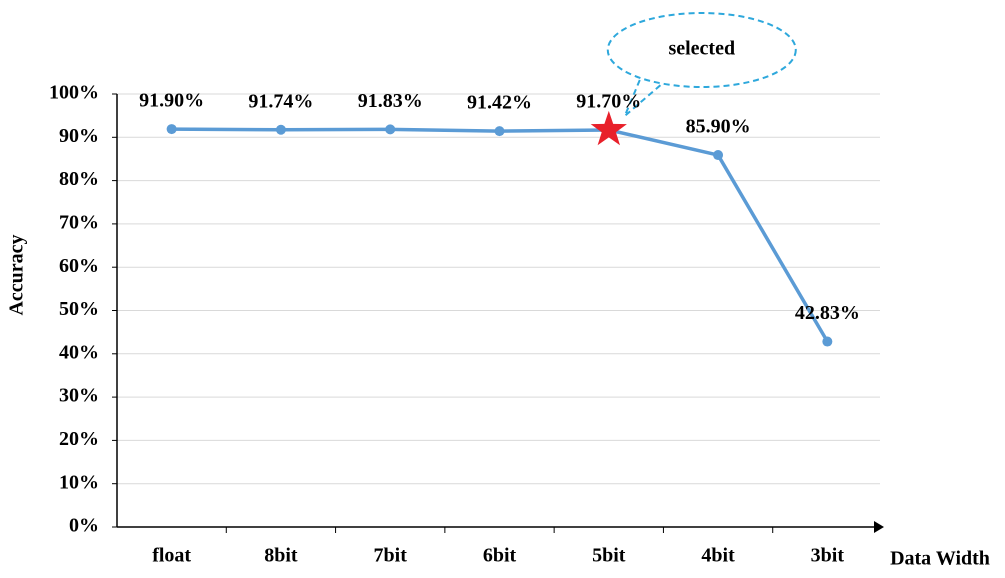 The image size is (1005, 578). What do you see at coordinates (643, 98) in the screenshot?
I see `callout-tail` at bounding box center [643, 98].